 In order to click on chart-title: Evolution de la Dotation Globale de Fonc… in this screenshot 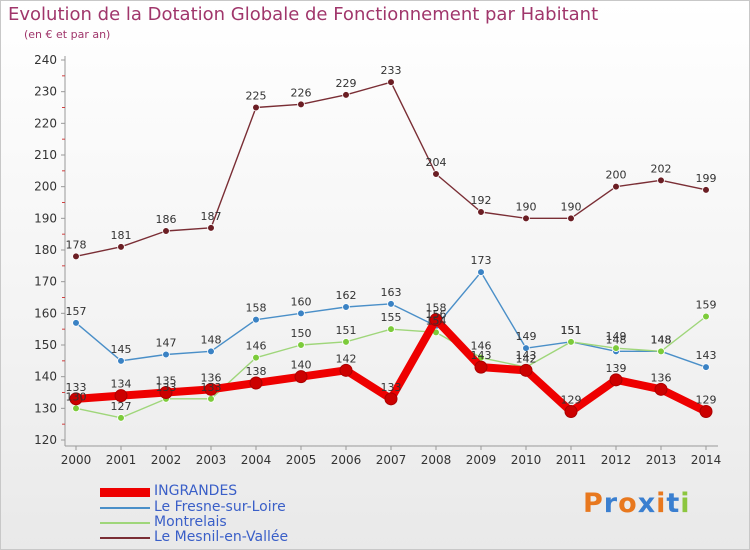, I will do `click(303, 14)`.